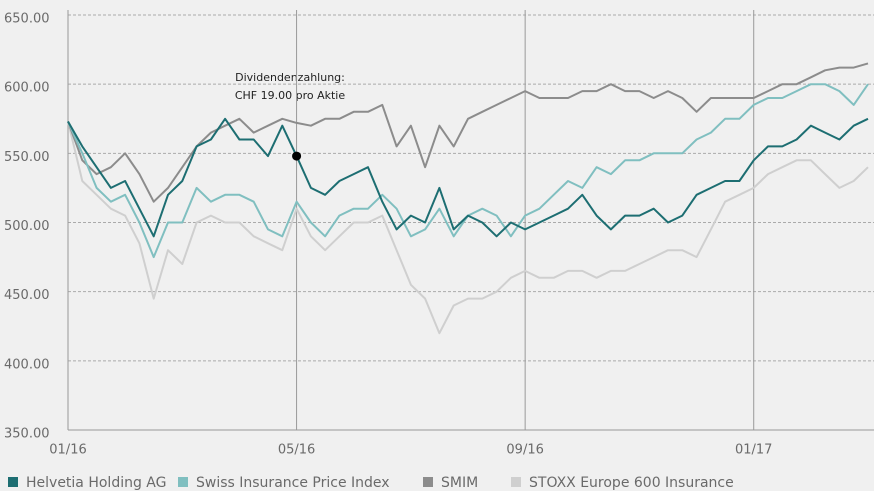  I want to click on y-tick-label: 650.00, so click(27, 19).